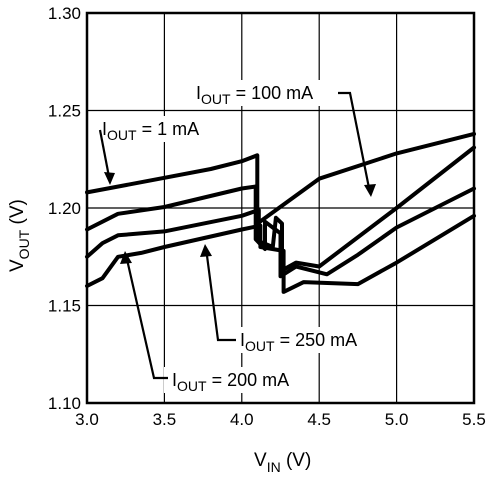  I want to click on y-axis-label-sub: OUT, so click(24, 244).